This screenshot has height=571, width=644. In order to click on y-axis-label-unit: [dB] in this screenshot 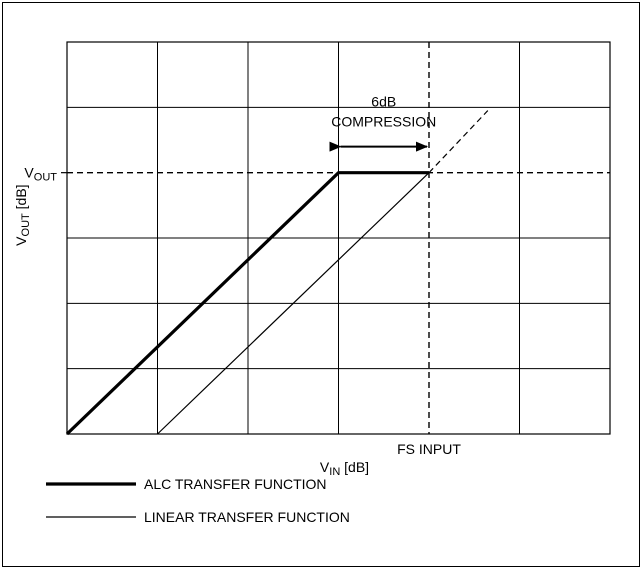, I will do `click(21, 198)`.